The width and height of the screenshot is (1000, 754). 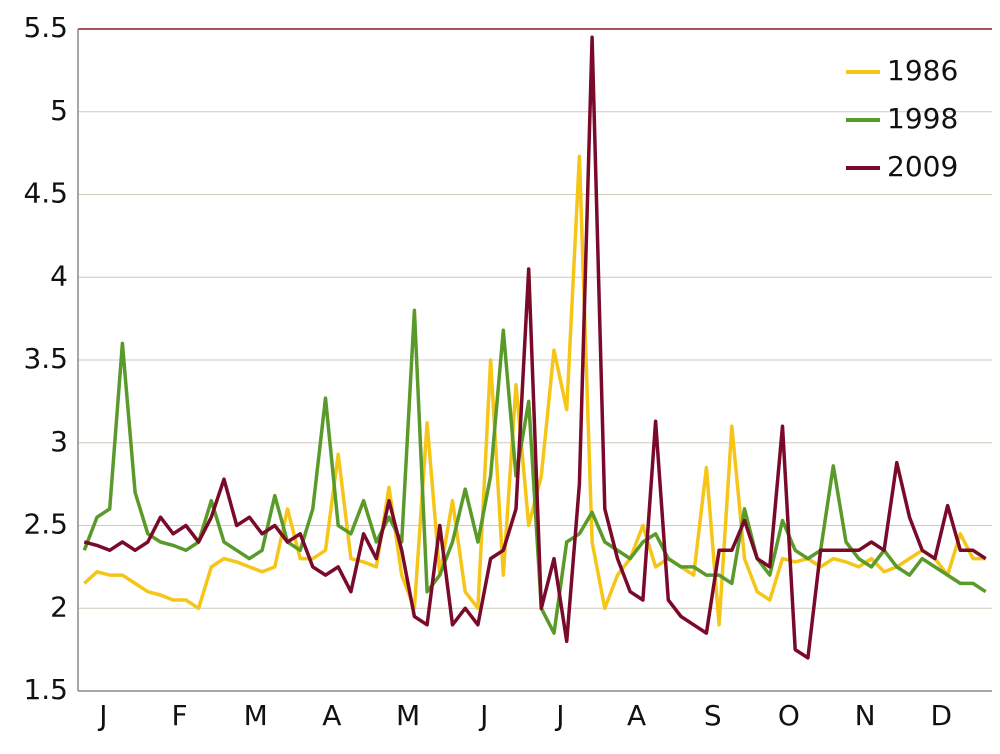 I want to click on y-tick-label: 4.5, so click(x=45, y=193).